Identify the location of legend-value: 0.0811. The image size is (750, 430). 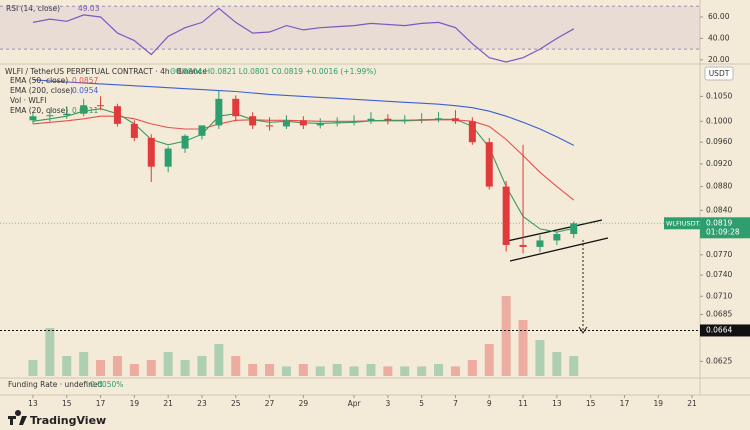
(85, 110).